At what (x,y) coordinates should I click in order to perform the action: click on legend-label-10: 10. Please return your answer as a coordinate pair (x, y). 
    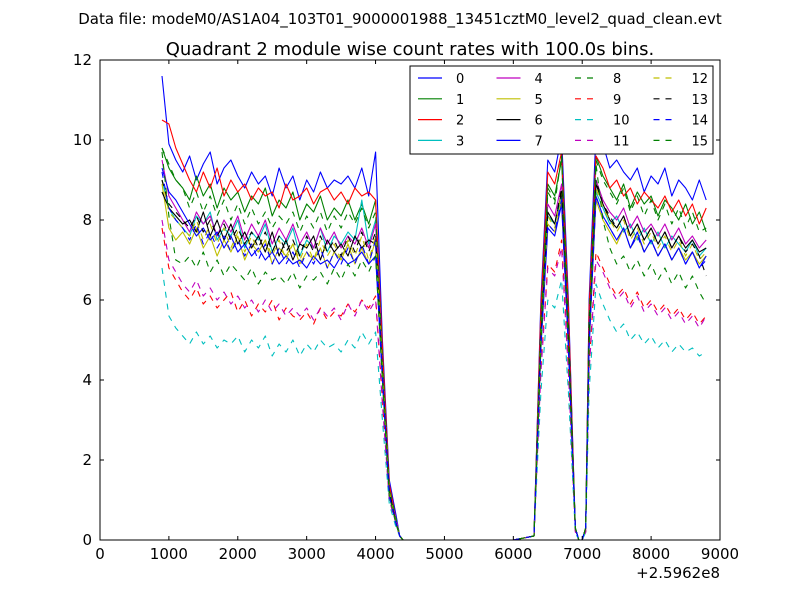
    Looking at the image, I should click on (621, 121).